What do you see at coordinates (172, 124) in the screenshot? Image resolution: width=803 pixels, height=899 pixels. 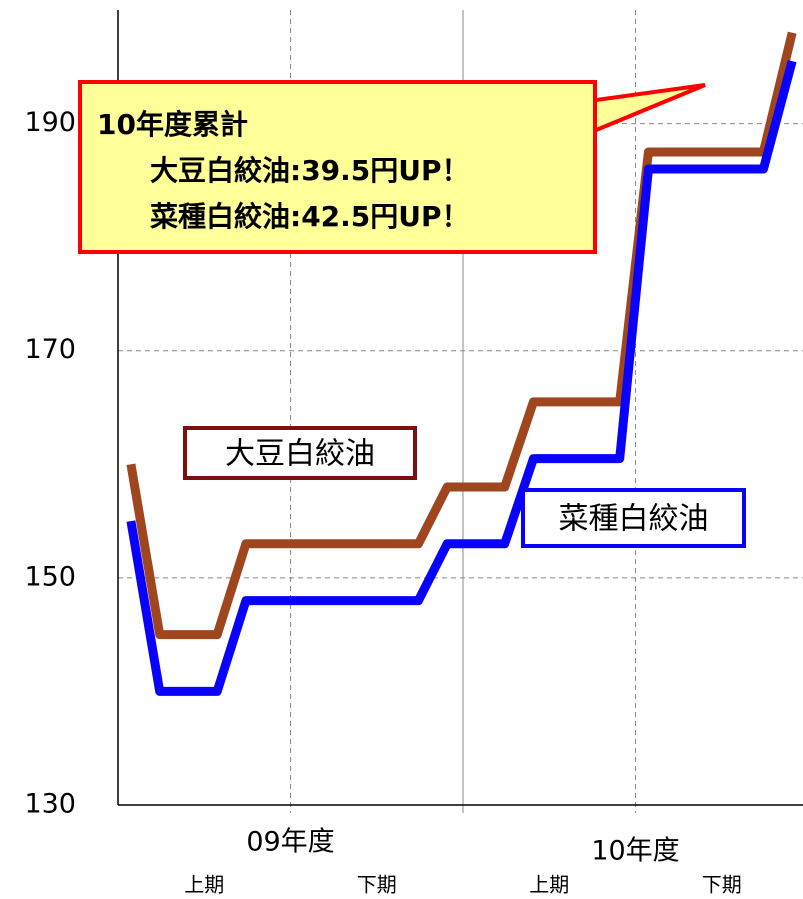 I see `callout-text: 10年度累計` at bounding box center [172, 124].